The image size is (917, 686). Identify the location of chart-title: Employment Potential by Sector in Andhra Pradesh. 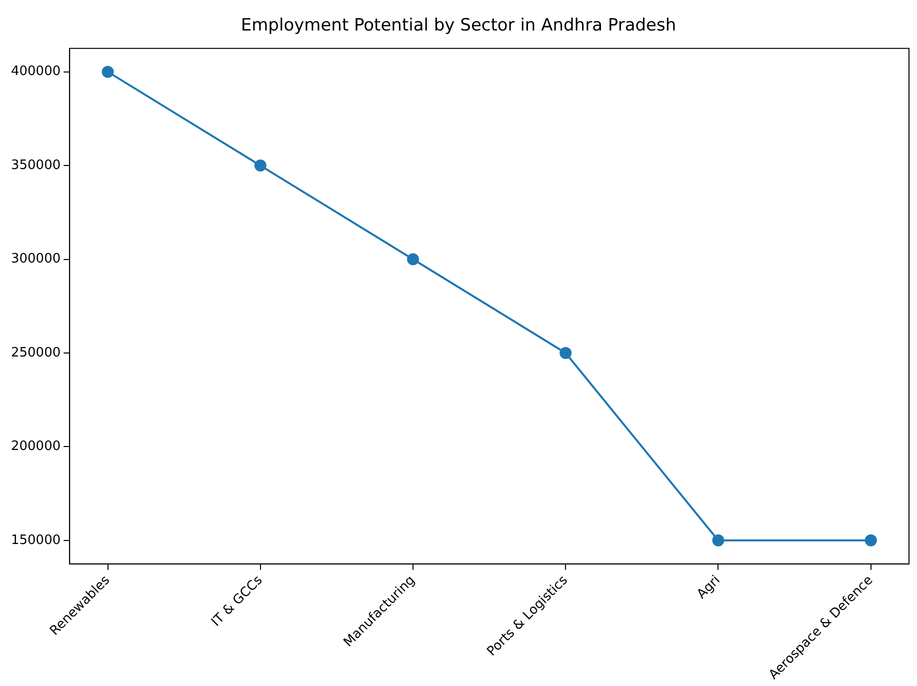
(458, 26).